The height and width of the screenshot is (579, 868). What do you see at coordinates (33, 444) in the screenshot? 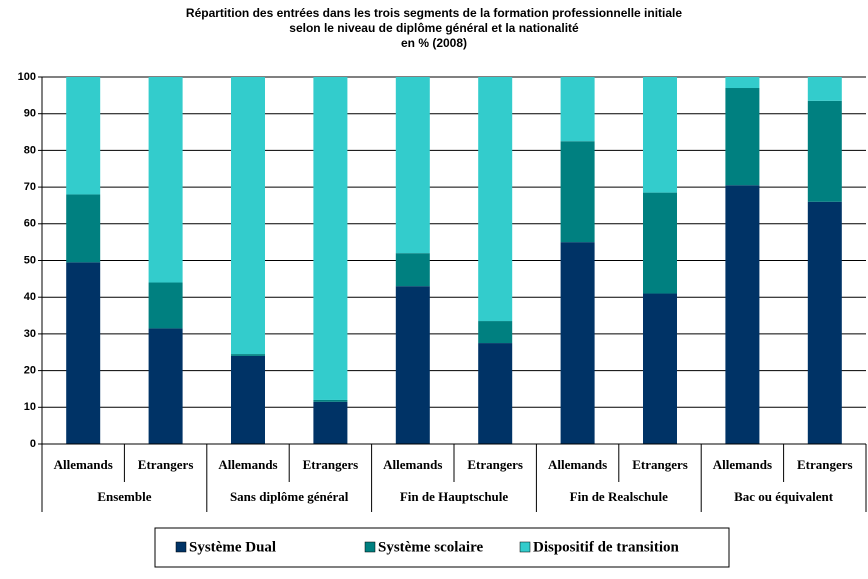
I see `y-tick-label: 0` at bounding box center [33, 444].